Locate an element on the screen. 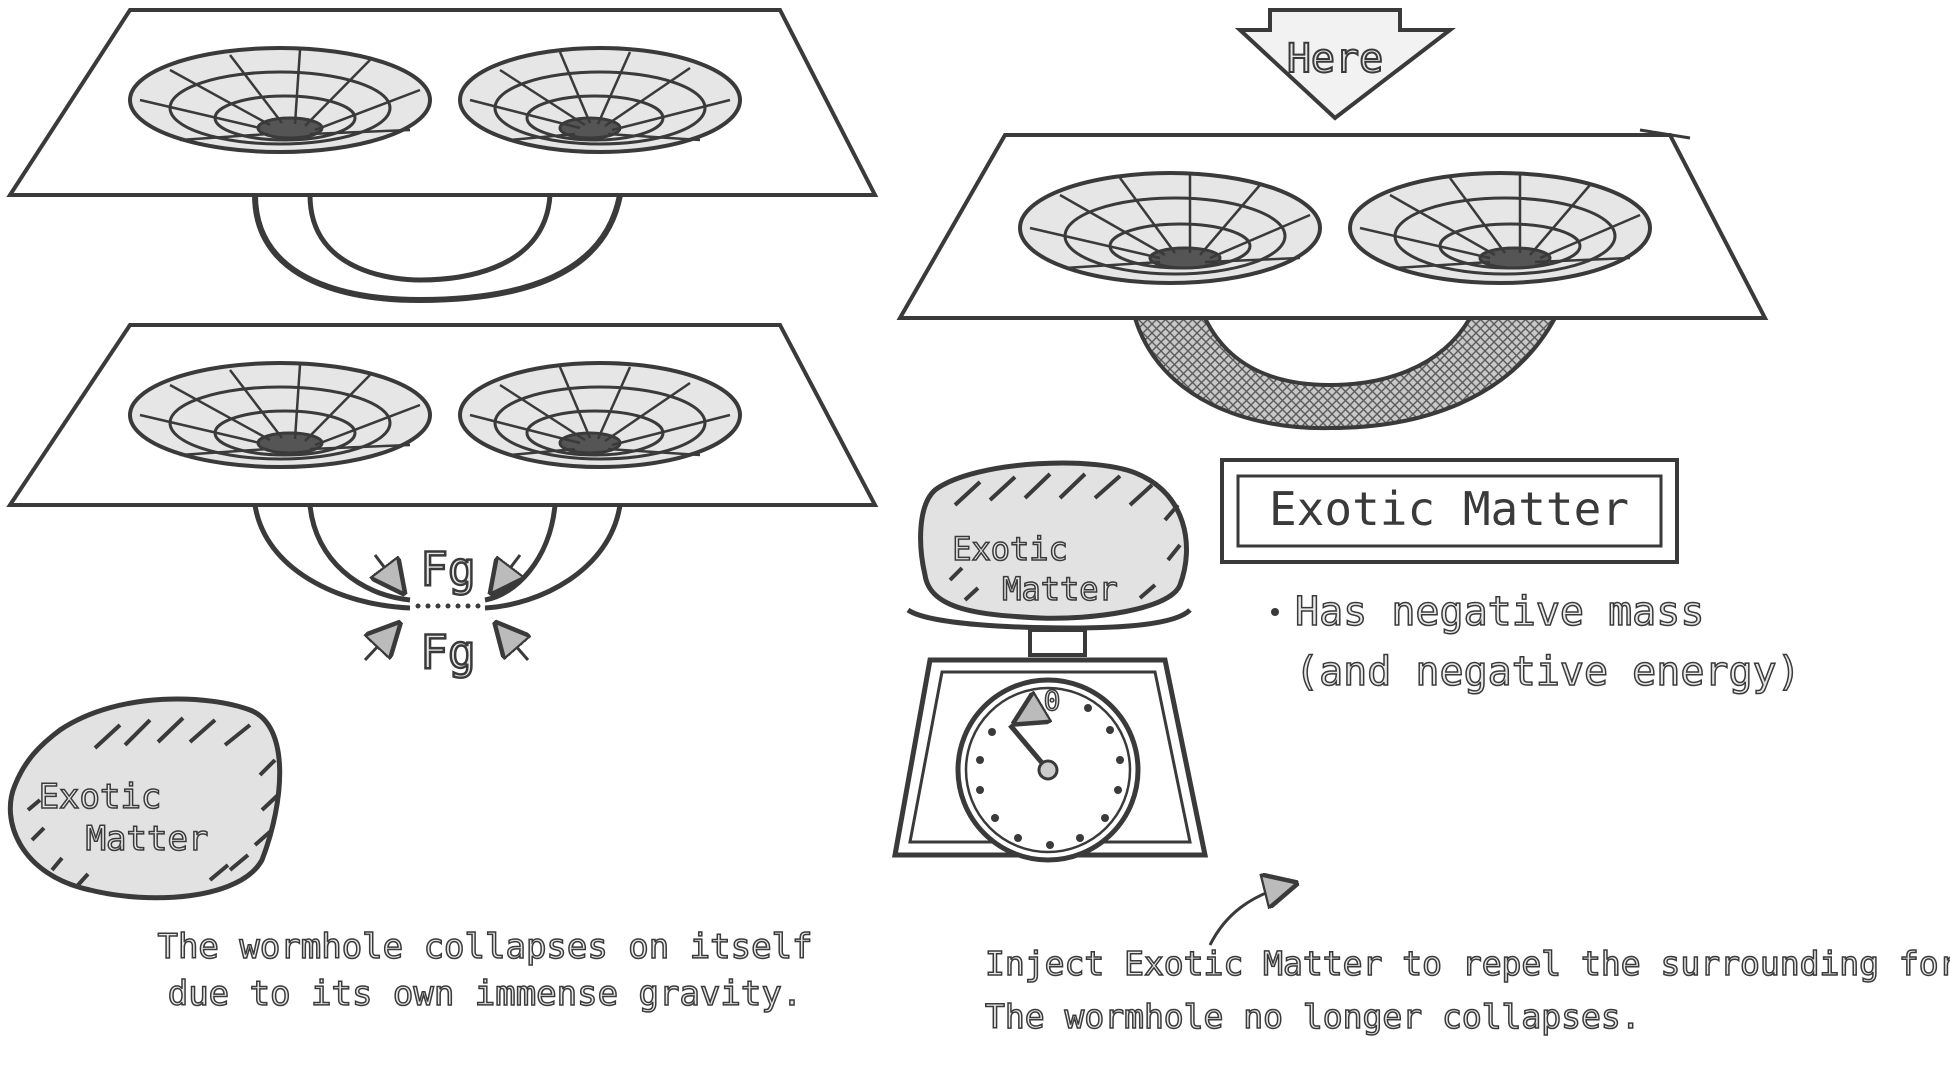  force-arrow-bottom-left is located at coordinates (380, 645).